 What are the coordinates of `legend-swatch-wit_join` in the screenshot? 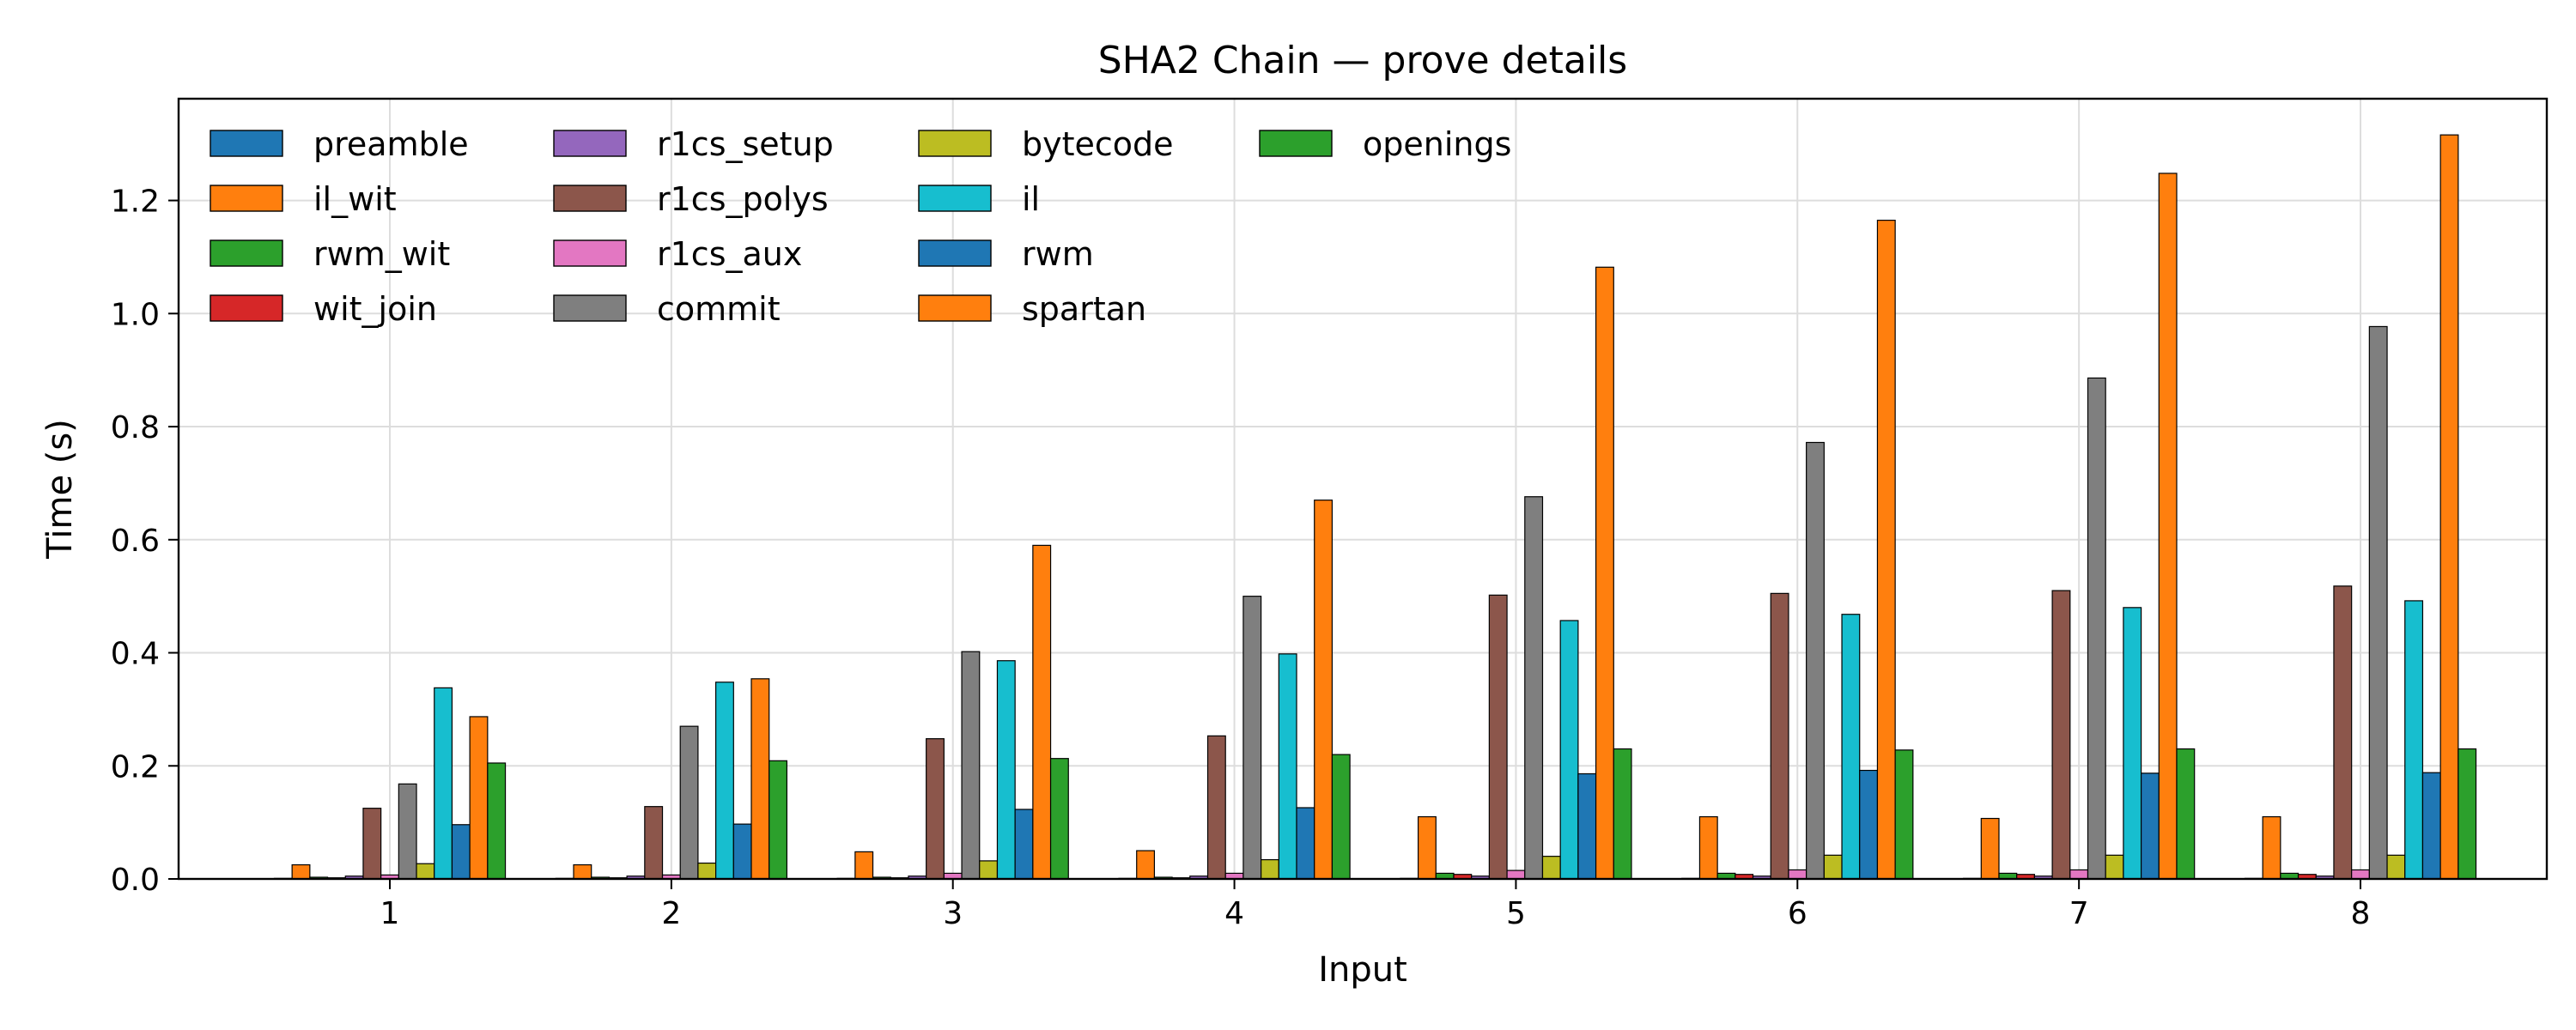 It's located at (247, 308).